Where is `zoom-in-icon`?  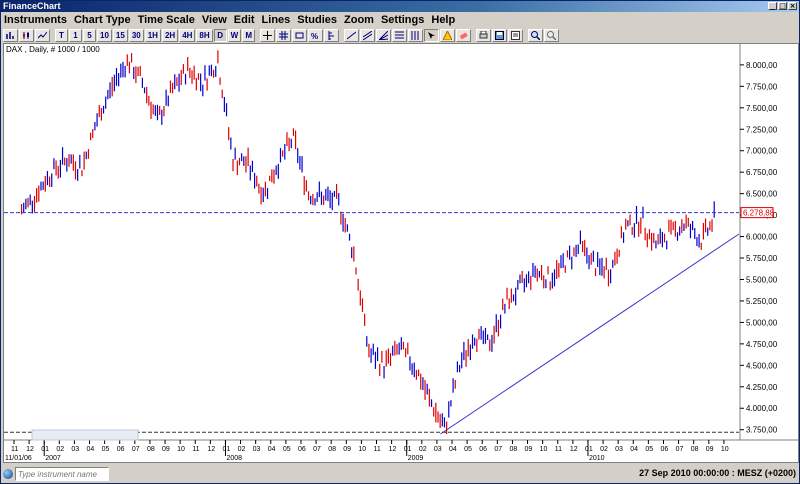
zoom-in-icon is located at coordinates (536, 35).